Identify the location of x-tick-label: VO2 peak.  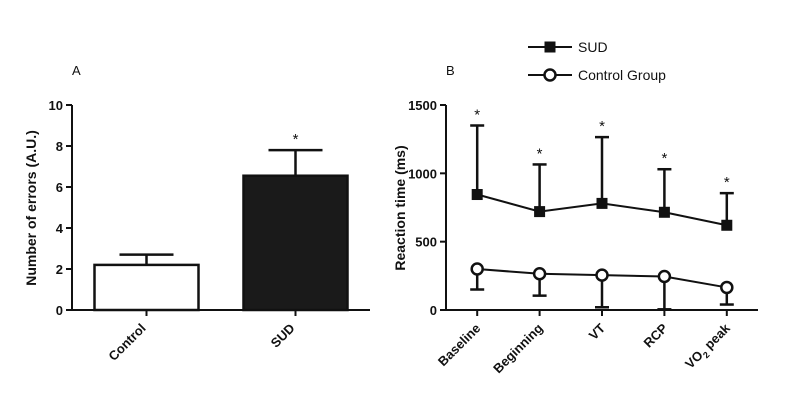
(709, 347).